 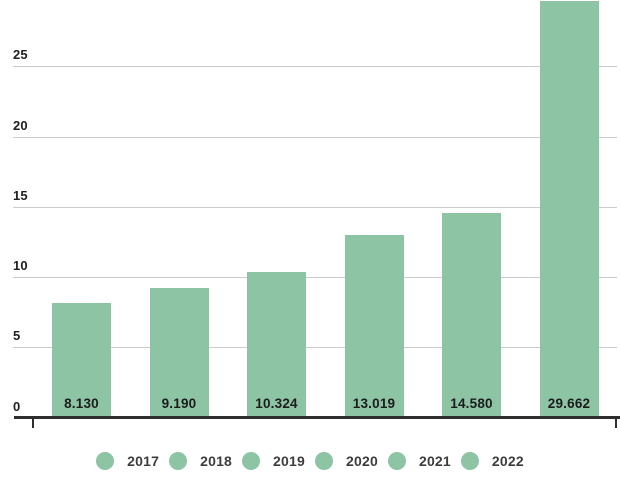 I want to click on bar-2019: 10.324, so click(x=276, y=345).